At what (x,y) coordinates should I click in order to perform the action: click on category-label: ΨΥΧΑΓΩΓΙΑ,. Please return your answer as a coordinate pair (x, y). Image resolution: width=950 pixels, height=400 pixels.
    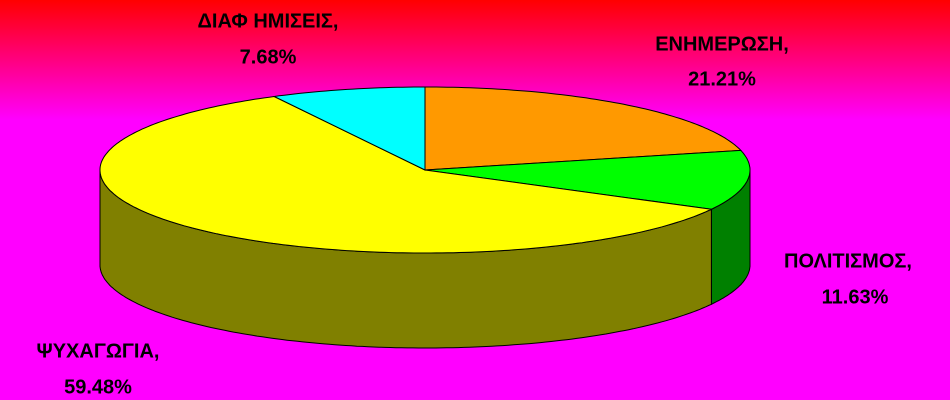
    Looking at the image, I should click on (98, 351).